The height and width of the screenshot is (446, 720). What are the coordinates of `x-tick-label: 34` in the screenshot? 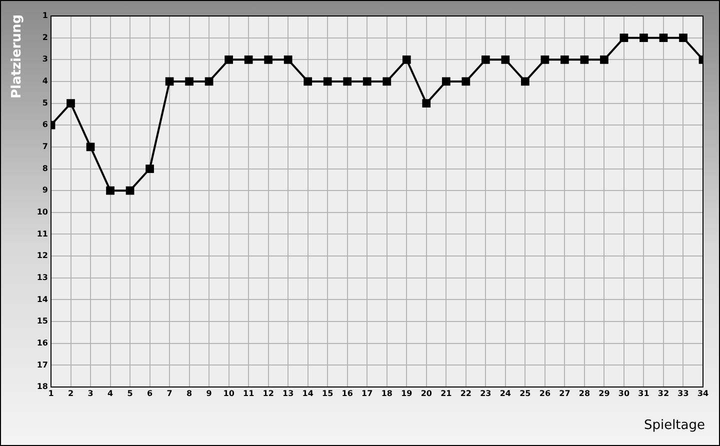 It's located at (703, 393).